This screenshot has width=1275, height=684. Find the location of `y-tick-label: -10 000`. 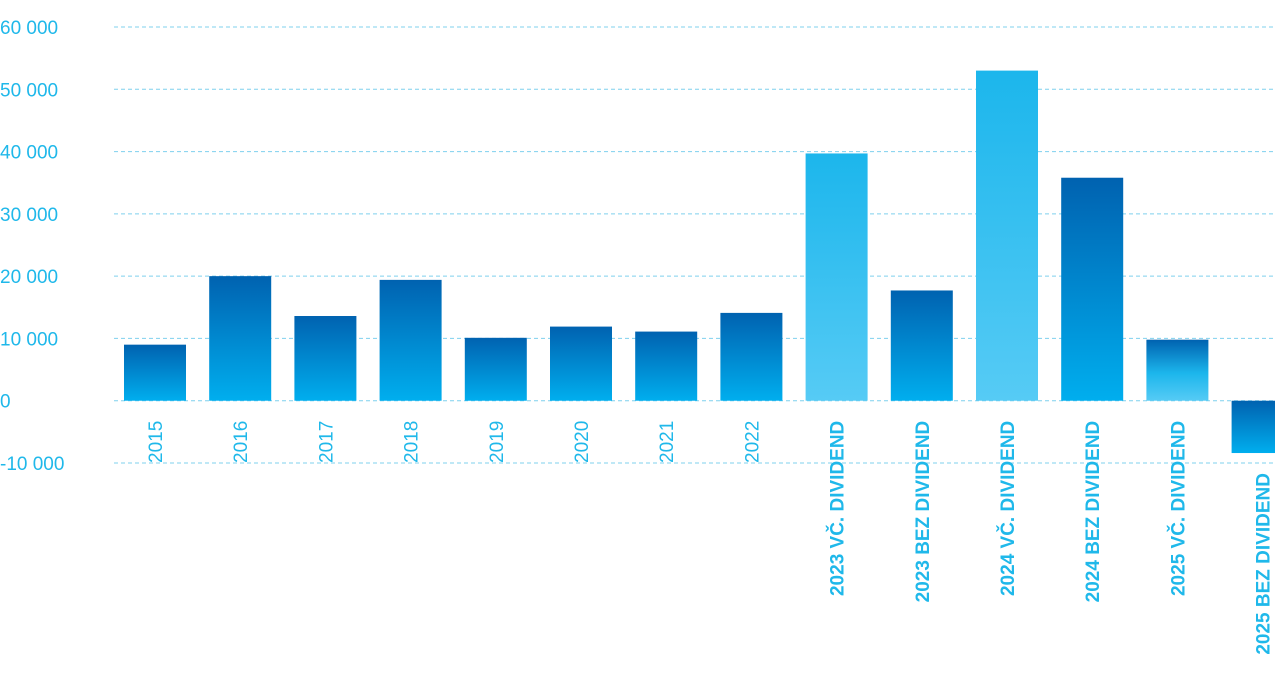

y-tick-label: -10 000 is located at coordinates (32, 464).